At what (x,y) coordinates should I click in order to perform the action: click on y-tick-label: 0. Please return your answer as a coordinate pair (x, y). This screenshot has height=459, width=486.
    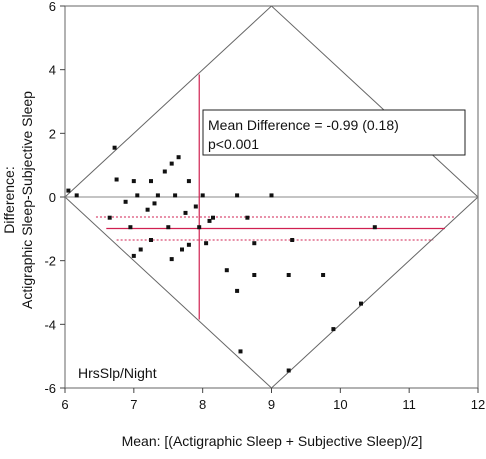
    Looking at the image, I should click on (52, 197).